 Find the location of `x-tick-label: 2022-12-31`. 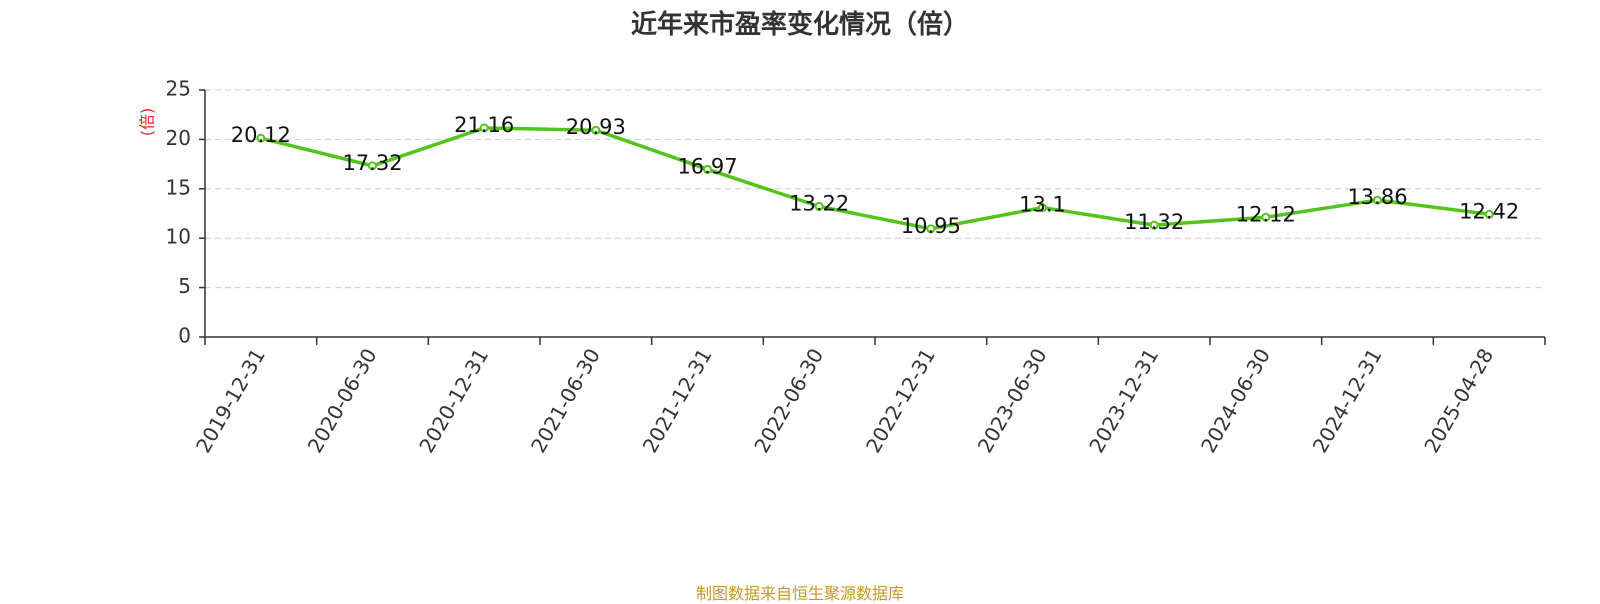

x-tick-label: 2022-12-31 is located at coordinates (900, 400).